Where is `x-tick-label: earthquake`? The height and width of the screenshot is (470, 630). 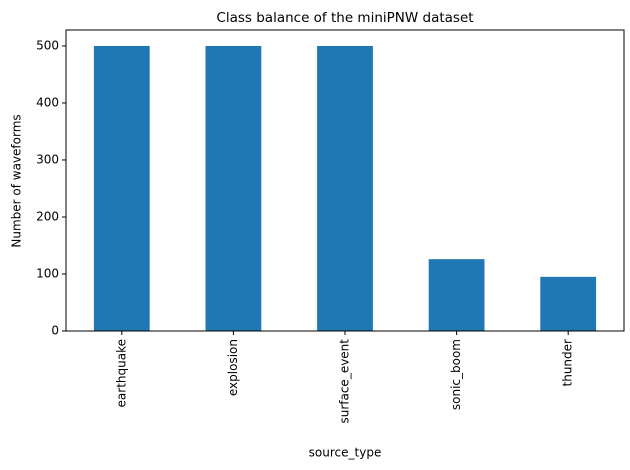
x-tick-label: earthquake is located at coordinates (121, 373).